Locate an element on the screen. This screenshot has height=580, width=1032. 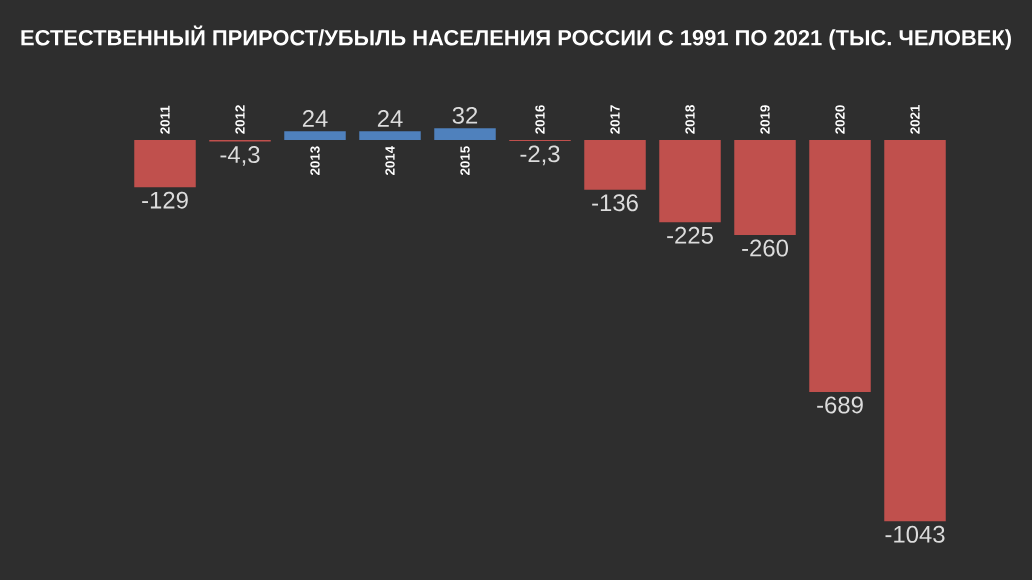
data-label: -225 is located at coordinates (690, 235).